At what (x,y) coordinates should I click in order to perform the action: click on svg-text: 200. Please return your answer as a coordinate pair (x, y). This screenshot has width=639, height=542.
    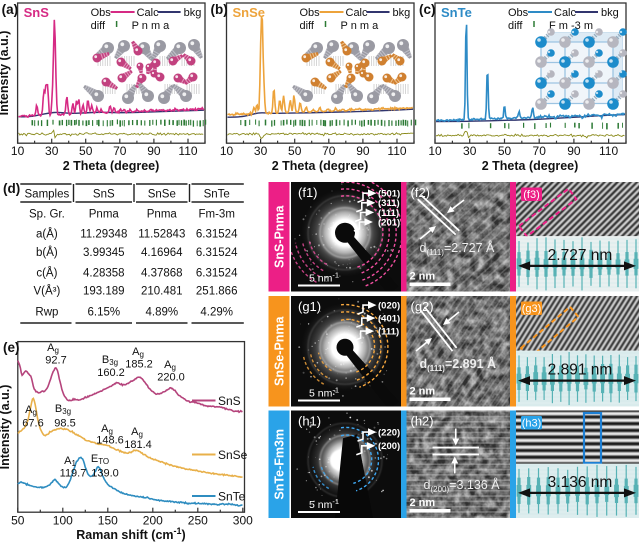
    Looking at the image, I should click on (153, 521).